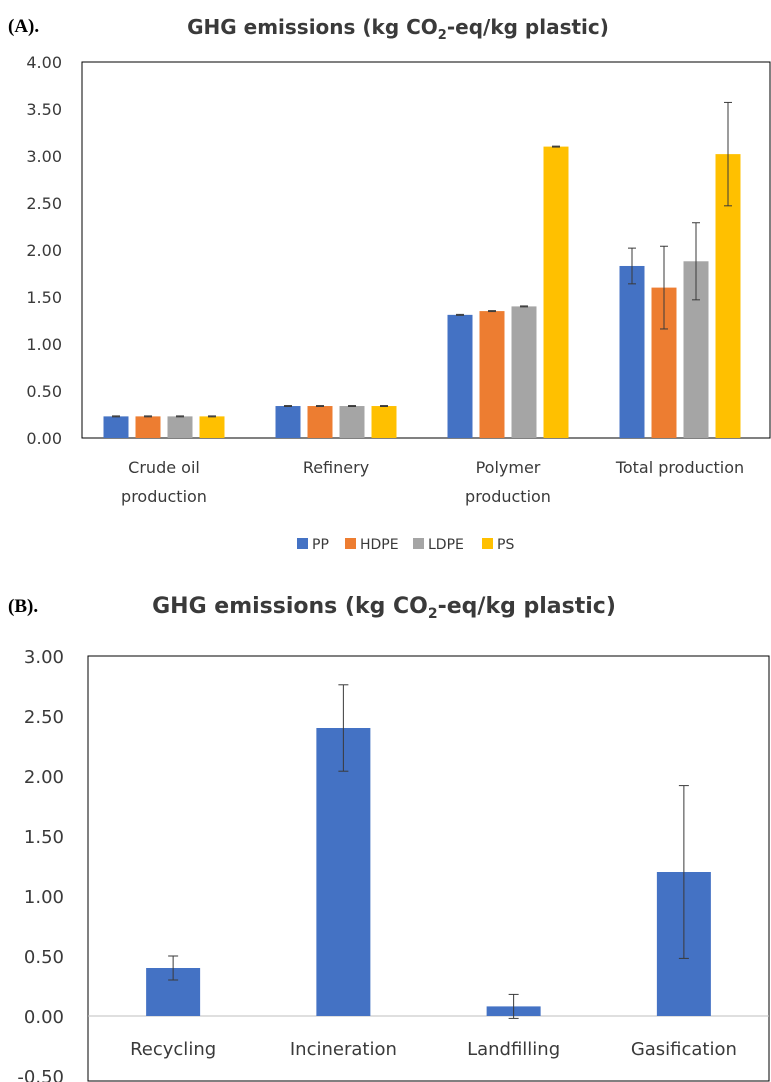 The height and width of the screenshot is (1082, 771). I want to click on chart-b-y-tick-label: 1.00, so click(44, 897).